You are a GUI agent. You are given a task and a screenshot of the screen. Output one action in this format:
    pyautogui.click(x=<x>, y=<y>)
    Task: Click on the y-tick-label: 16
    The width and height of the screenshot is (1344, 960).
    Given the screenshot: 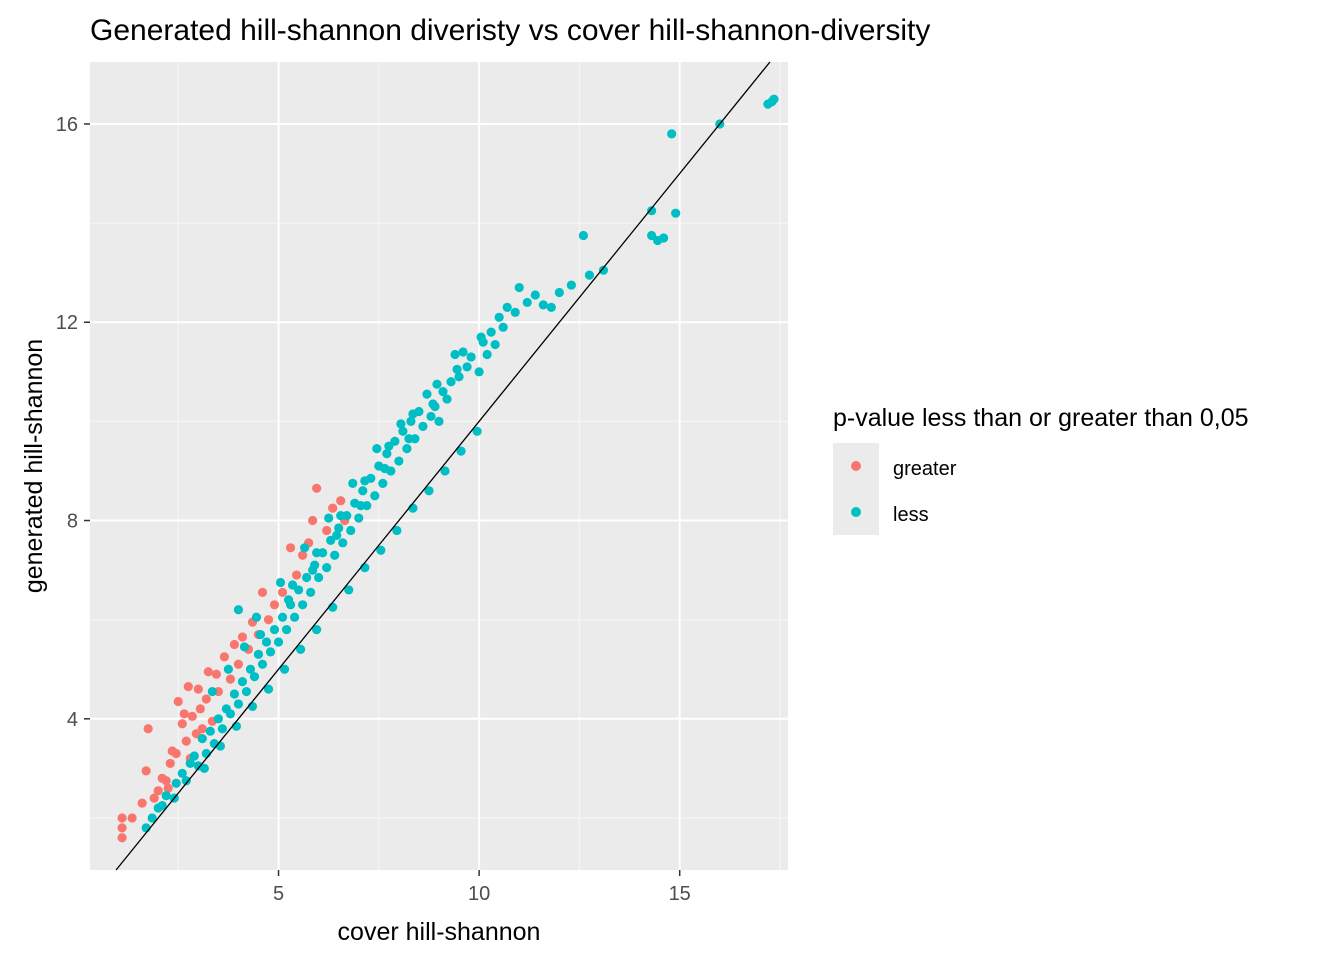 What is the action you would take?
    pyautogui.click(x=67, y=125)
    